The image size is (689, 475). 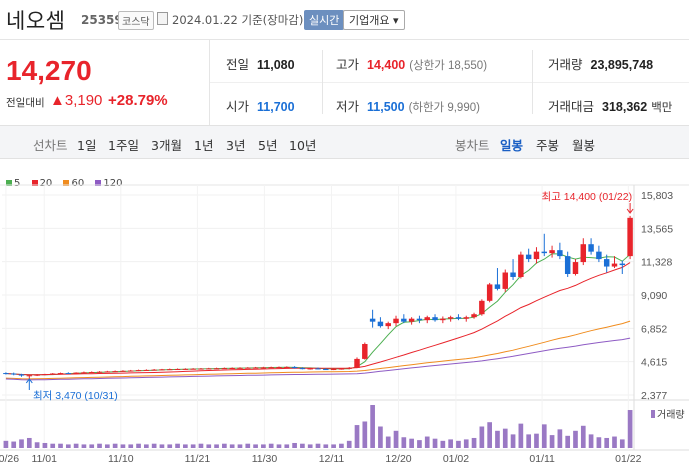 What do you see at coordinates (512, 145) in the screenshot?
I see `candle-daily: 일봉` at bounding box center [512, 145].